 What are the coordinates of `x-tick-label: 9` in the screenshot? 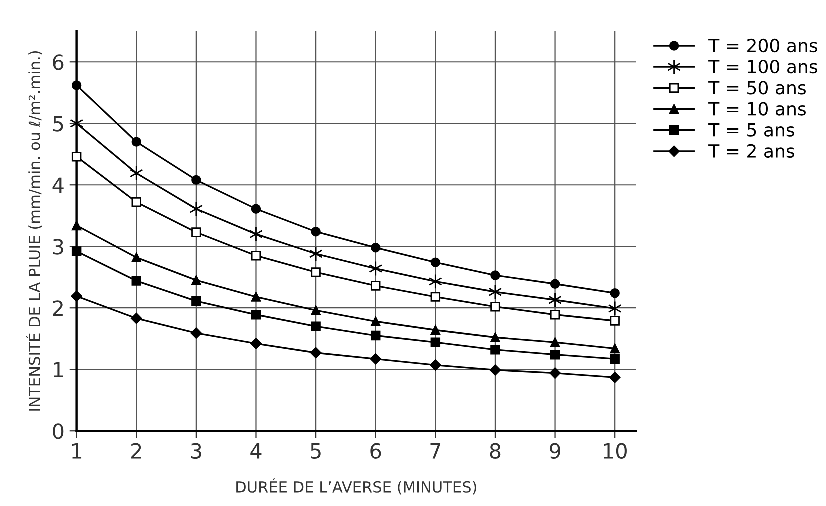 It's located at (555, 451).